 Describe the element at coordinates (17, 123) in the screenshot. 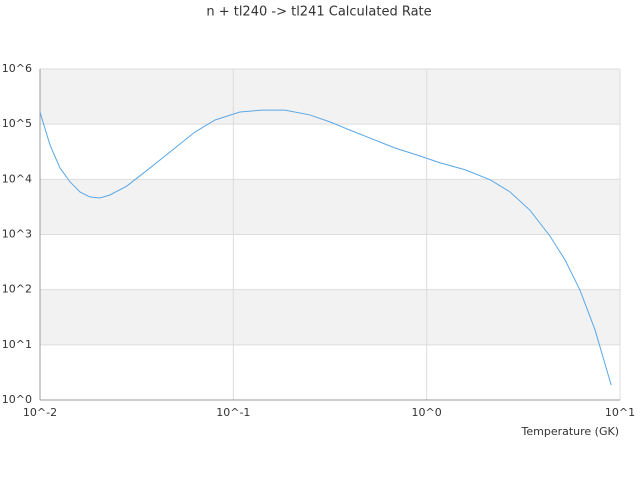

I see `y-tick-label: 10^5` at that location.